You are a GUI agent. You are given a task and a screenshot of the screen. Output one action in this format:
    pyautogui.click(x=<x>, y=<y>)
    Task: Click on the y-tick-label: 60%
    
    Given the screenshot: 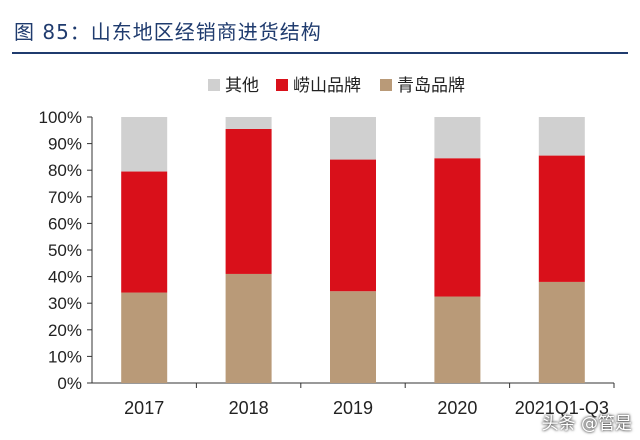 What is the action you would take?
    pyautogui.click(x=65, y=223)
    